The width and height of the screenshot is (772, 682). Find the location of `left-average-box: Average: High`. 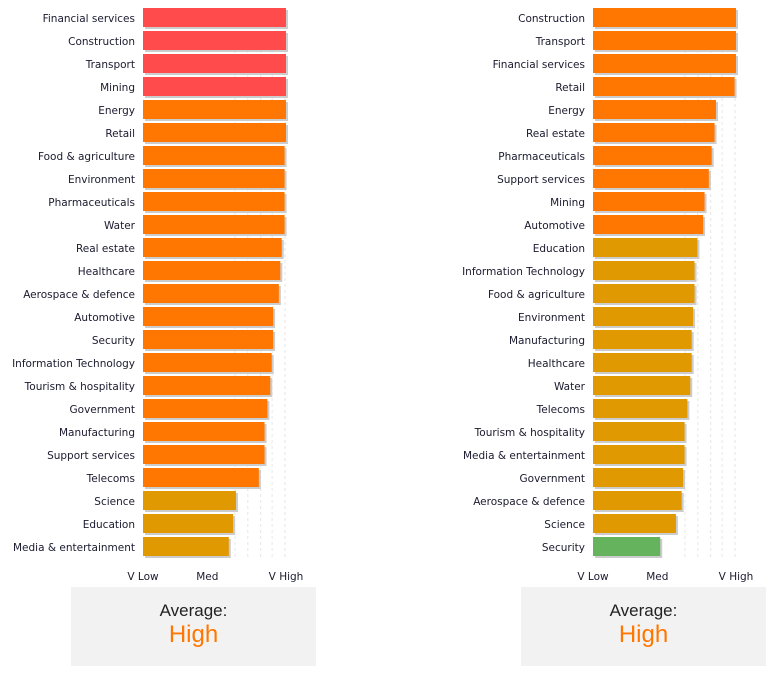

left-average-box: Average: High is located at coordinates (193, 626).